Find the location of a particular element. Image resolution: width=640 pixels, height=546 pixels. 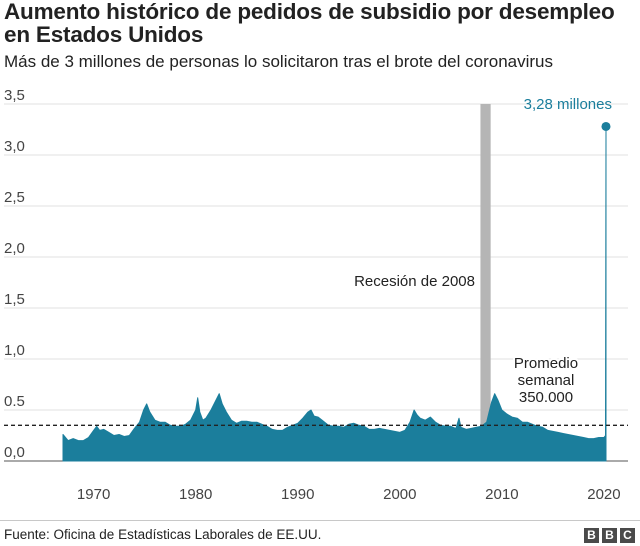

y-tick-label: 3,0 is located at coordinates (14, 146).